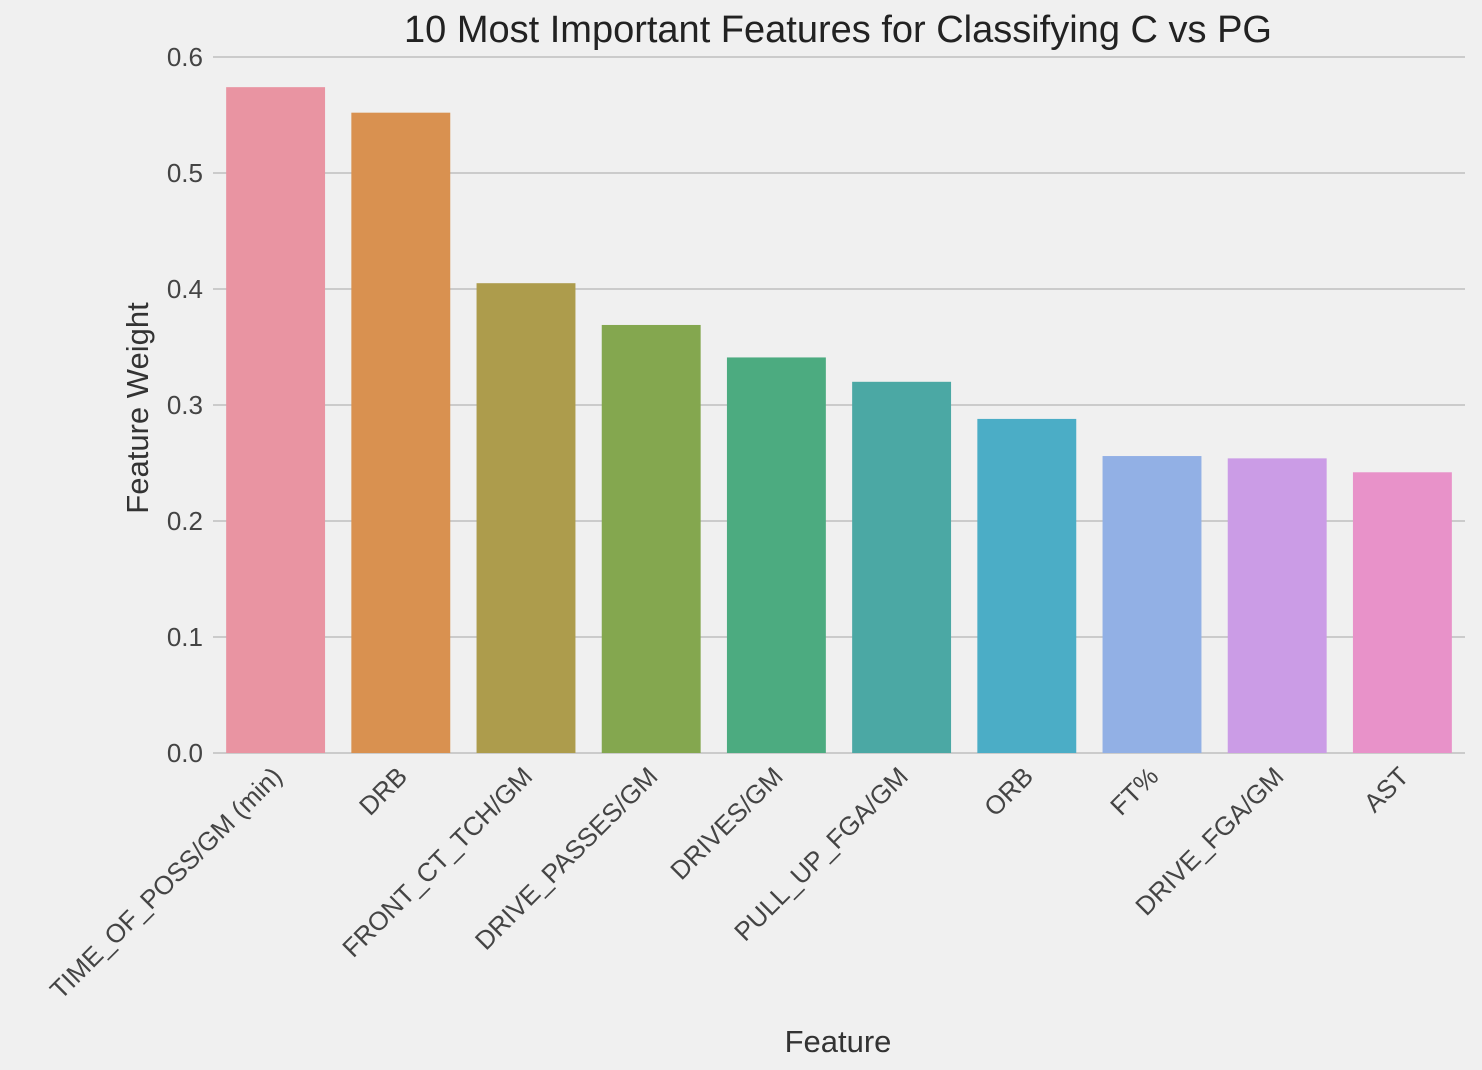  Describe the element at coordinates (185, 57) in the screenshot. I see `y-tick-label: 0.6` at that location.